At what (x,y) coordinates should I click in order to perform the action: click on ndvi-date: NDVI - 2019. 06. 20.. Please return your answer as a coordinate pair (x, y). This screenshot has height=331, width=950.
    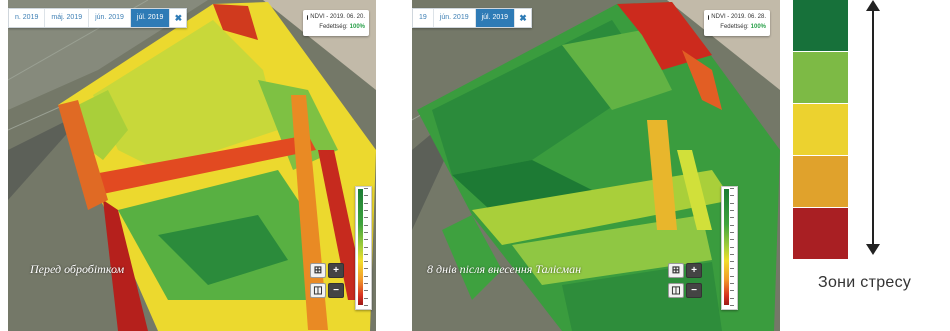
    Looking at the image, I should click on (337, 17).